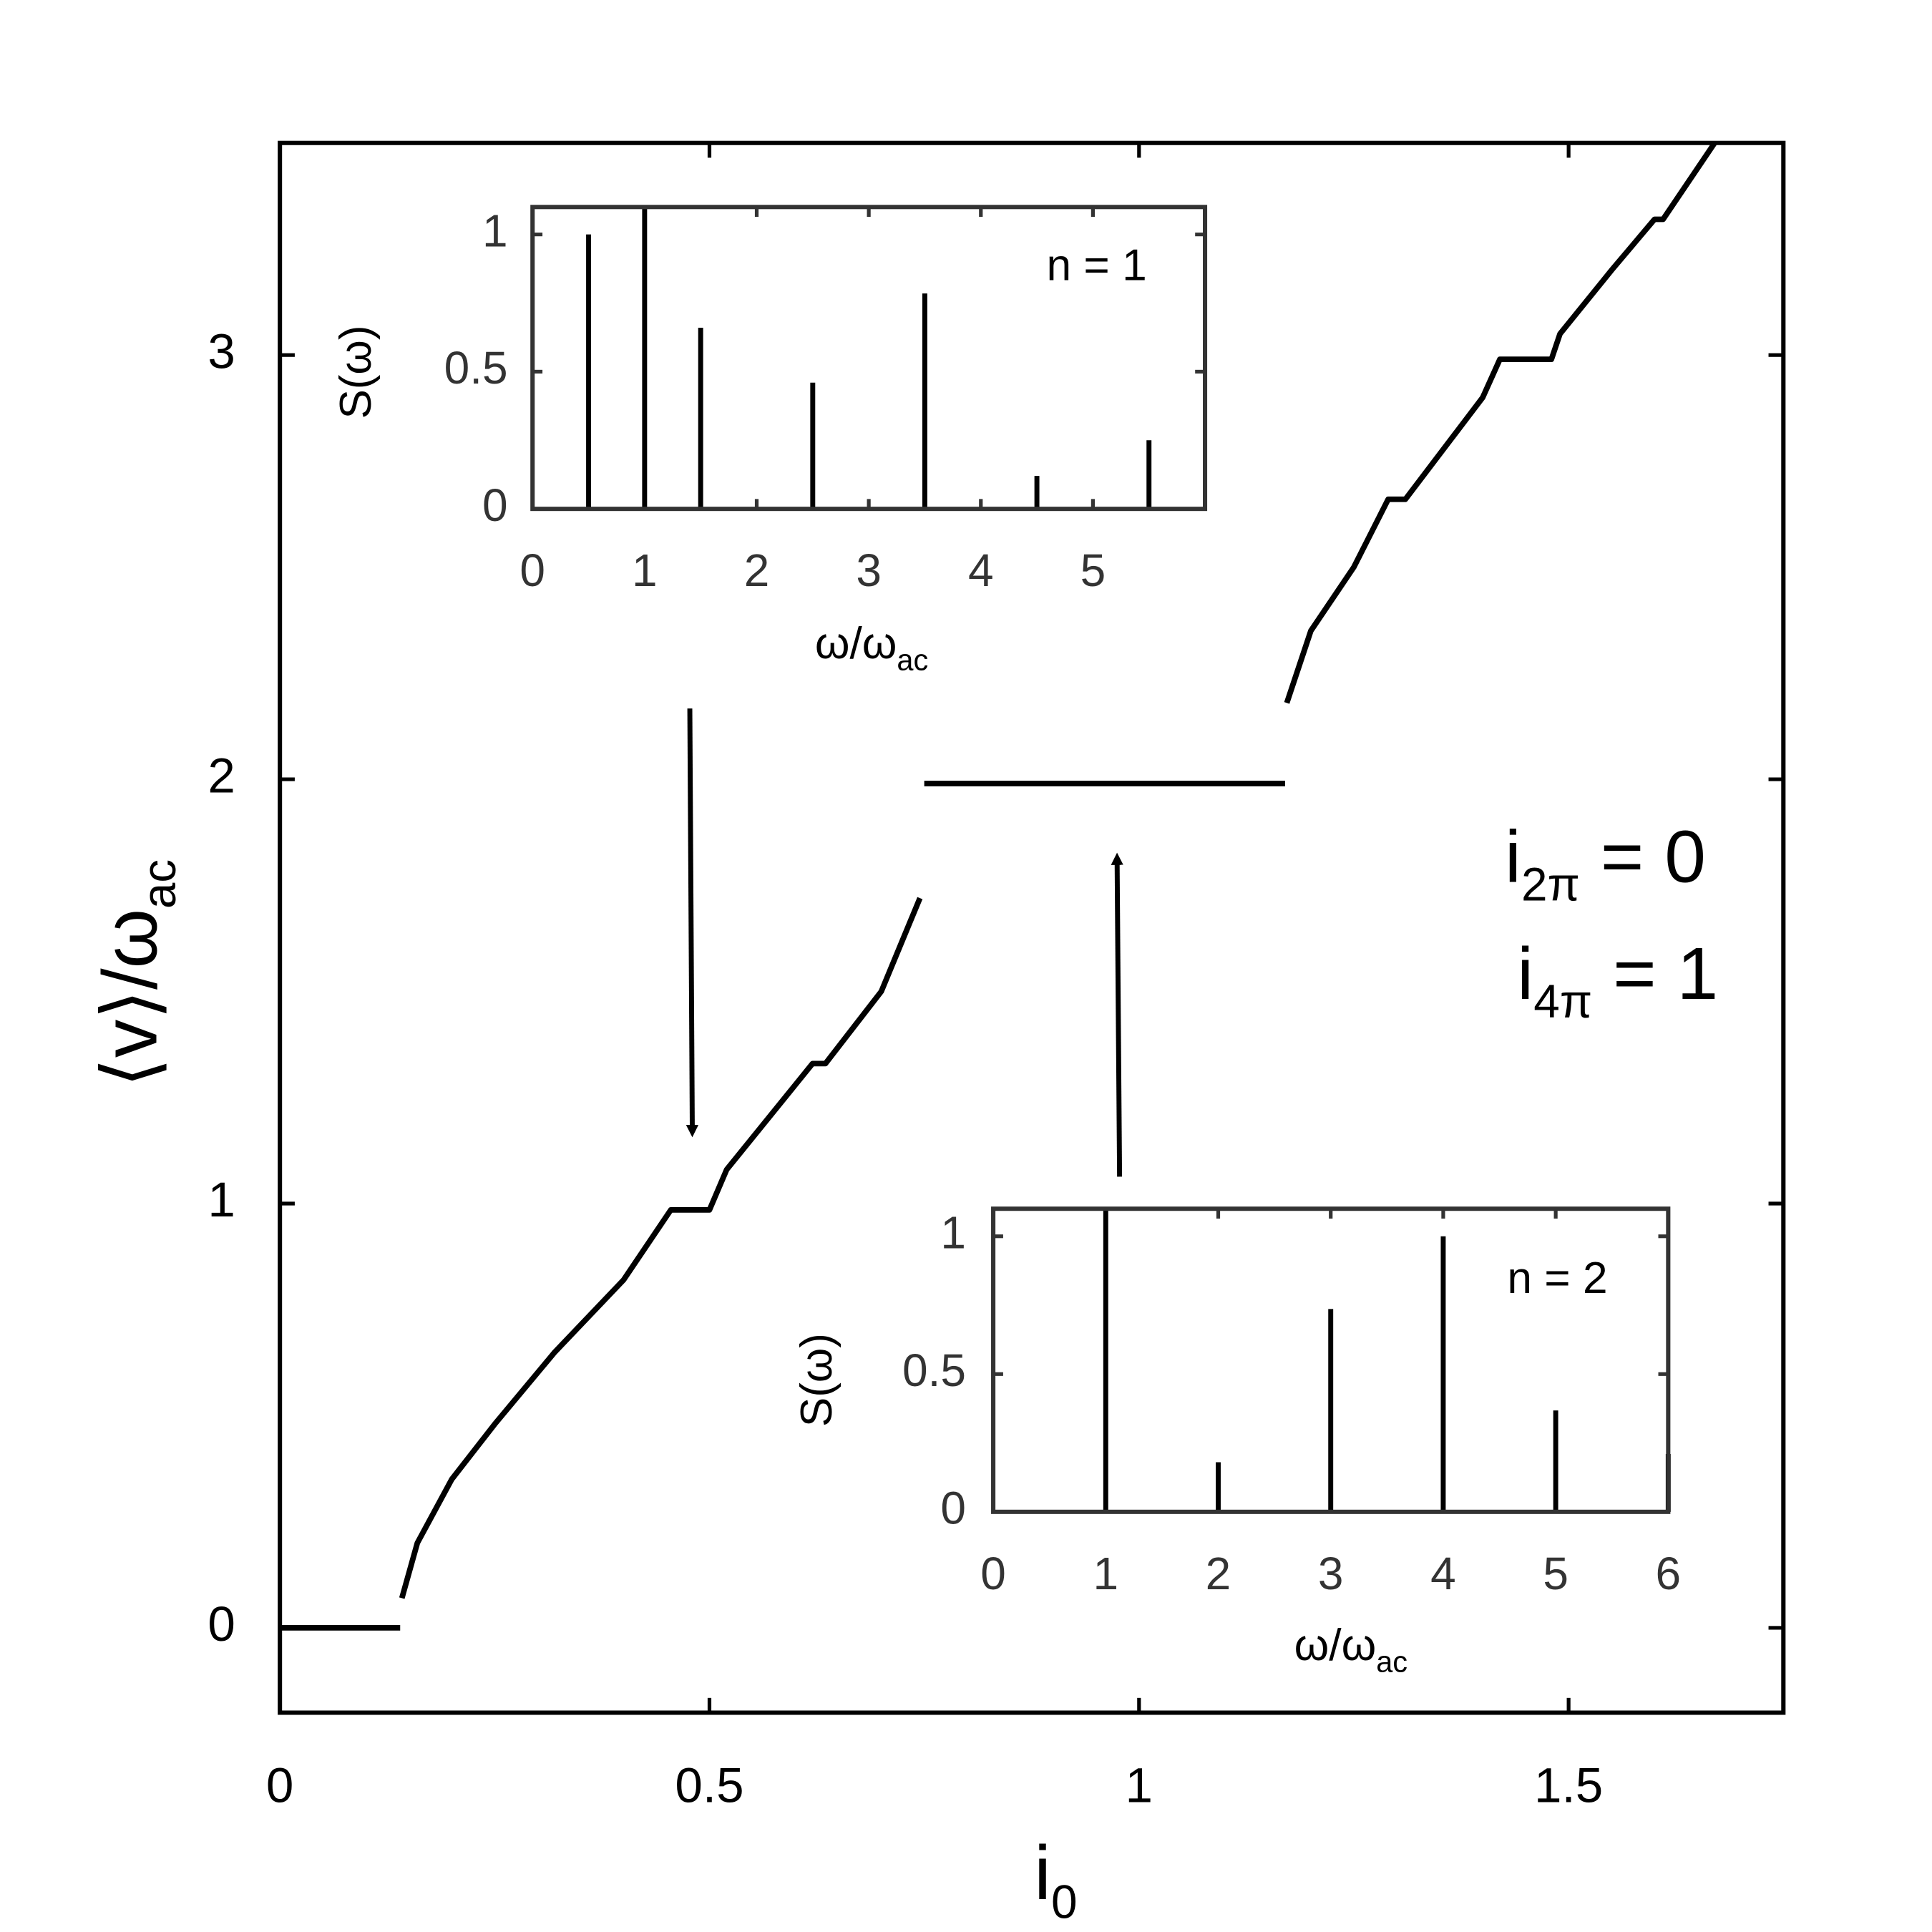  I want to click on x-axis-label-part: i, so click(1042, 1873).